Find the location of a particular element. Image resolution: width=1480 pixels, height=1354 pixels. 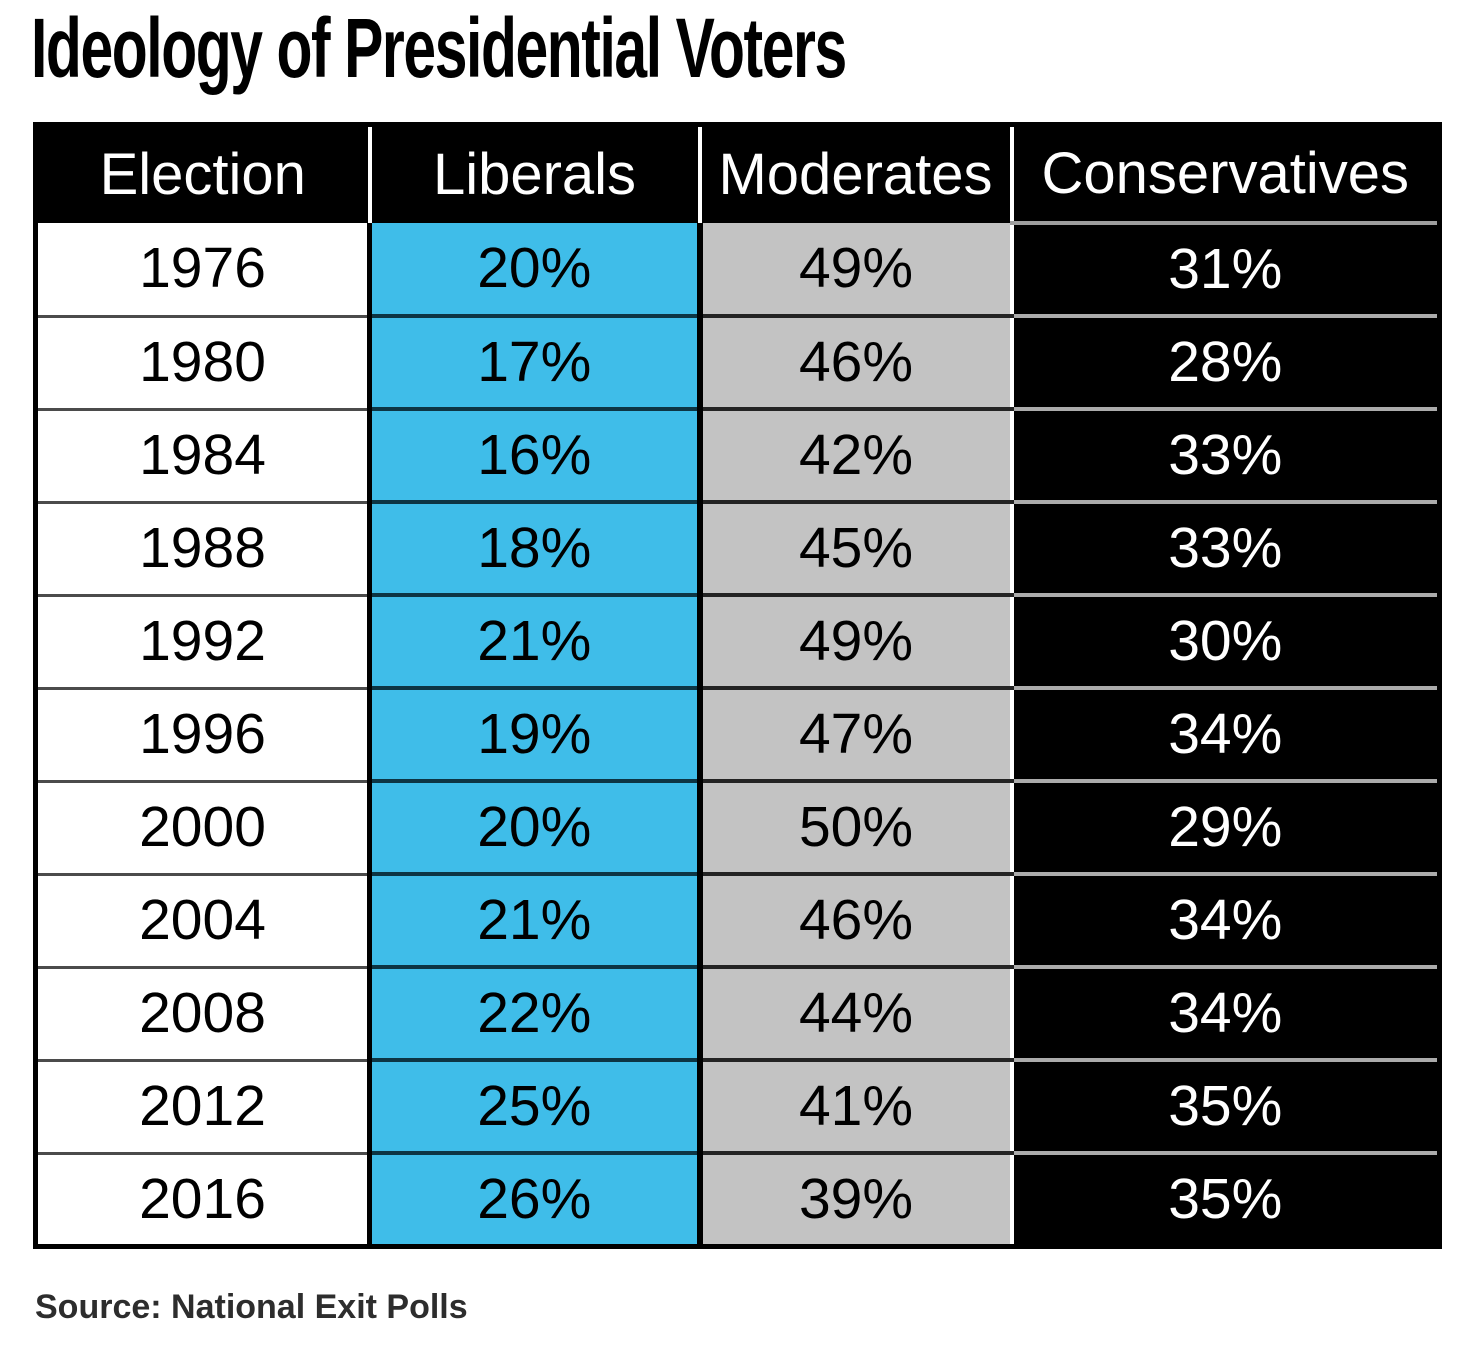

cell-liberals-pct: 17% is located at coordinates (536, 363).